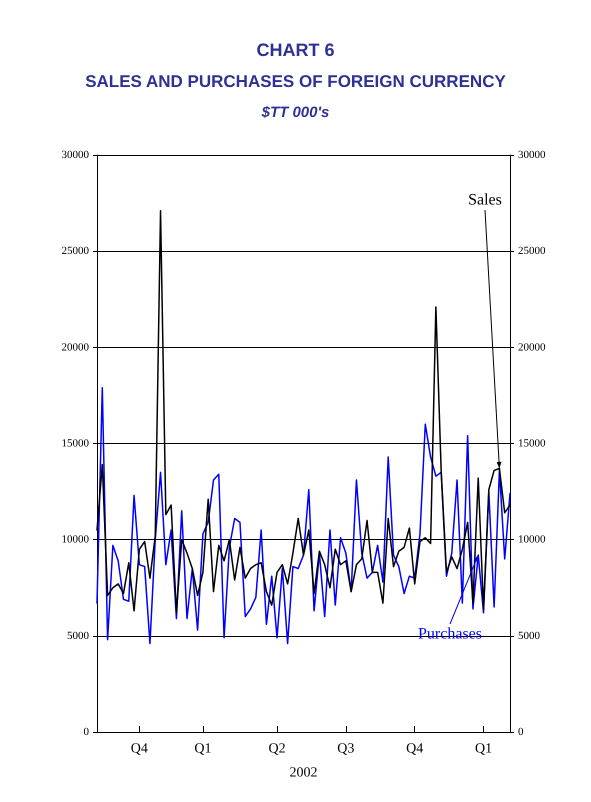 The width and height of the screenshot is (591, 802). Describe the element at coordinates (295, 50) in the screenshot. I see `chart-title: CHART 6` at that location.